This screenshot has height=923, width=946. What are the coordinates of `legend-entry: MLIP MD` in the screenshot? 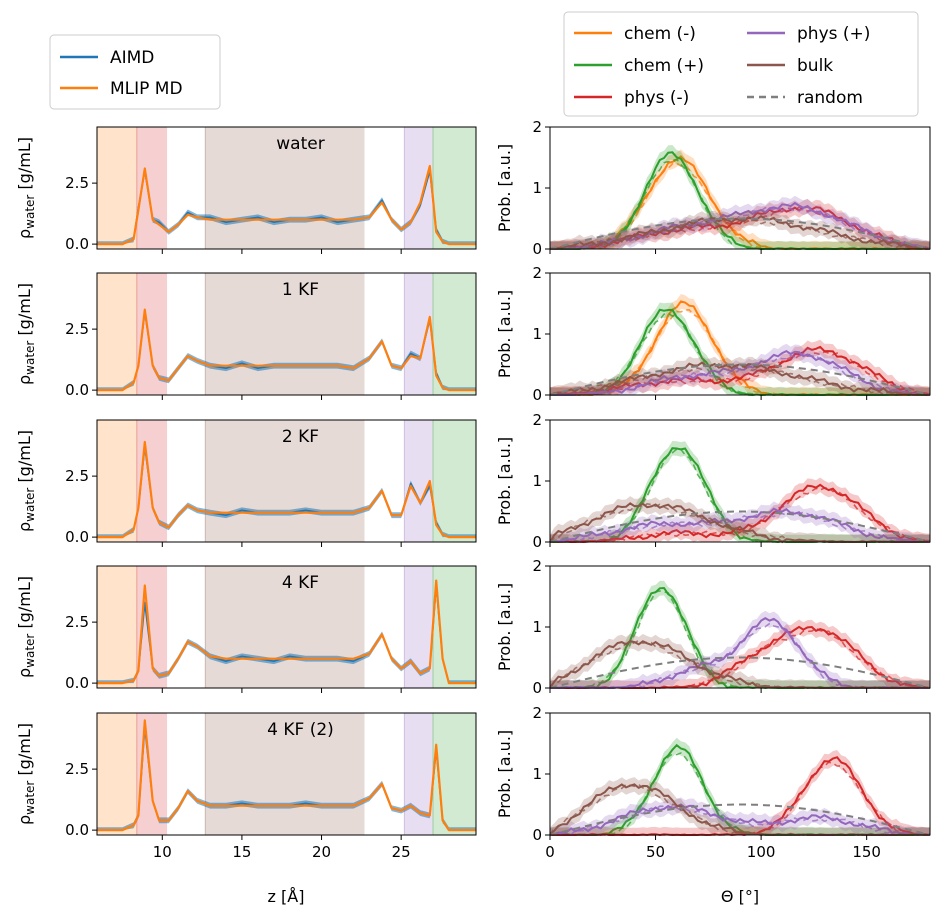 It's located at (121, 89).